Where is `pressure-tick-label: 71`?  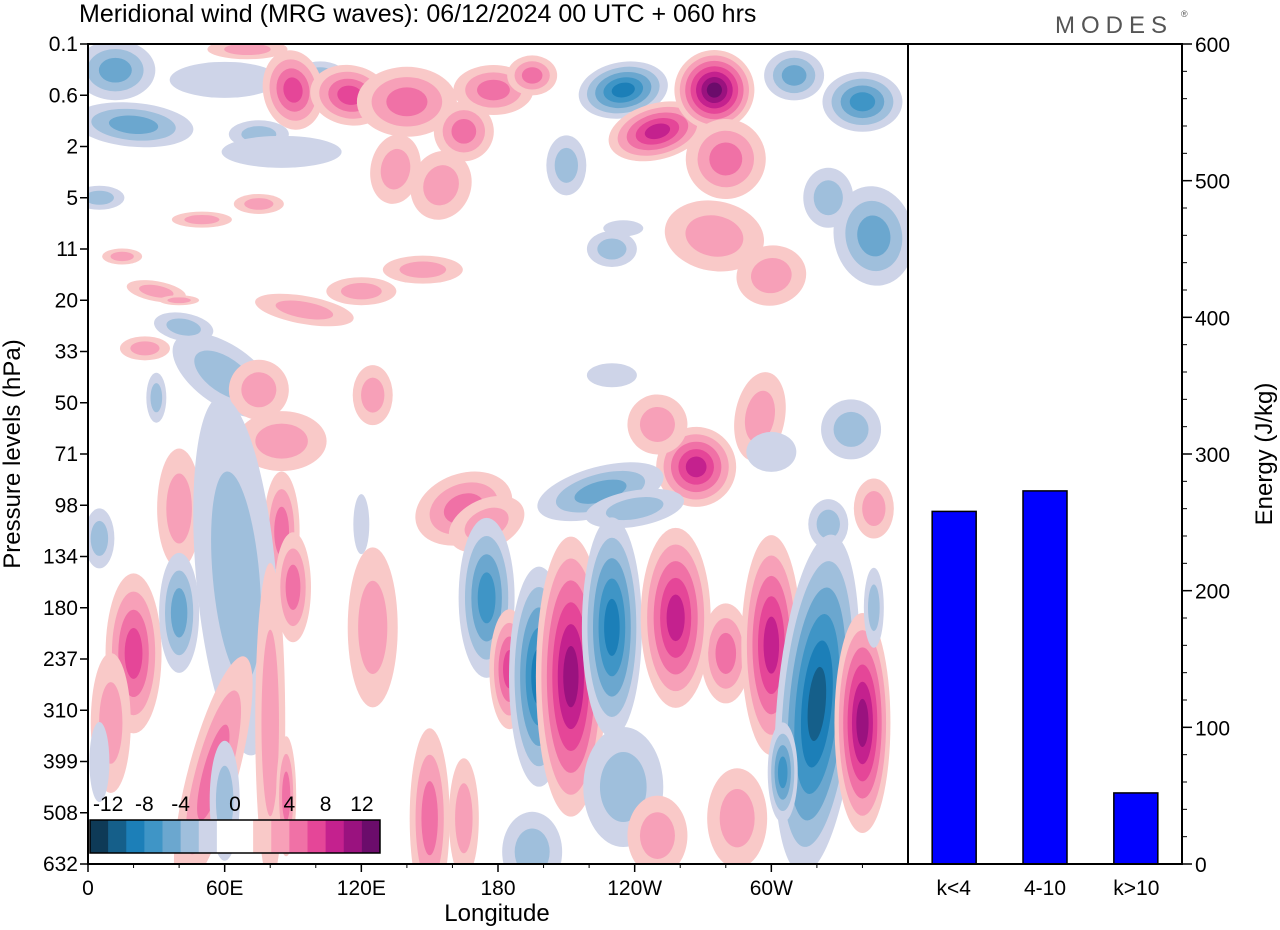
pressure-tick-label: 71 is located at coordinates (66, 454).